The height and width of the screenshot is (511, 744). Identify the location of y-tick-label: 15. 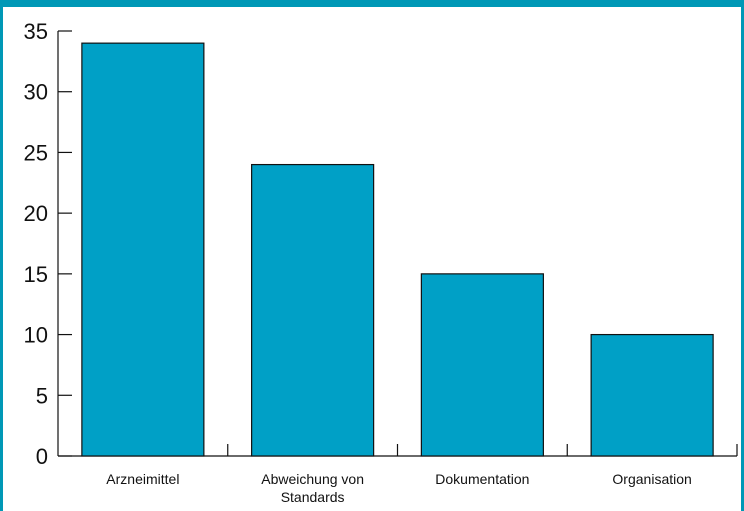
(36, 274).